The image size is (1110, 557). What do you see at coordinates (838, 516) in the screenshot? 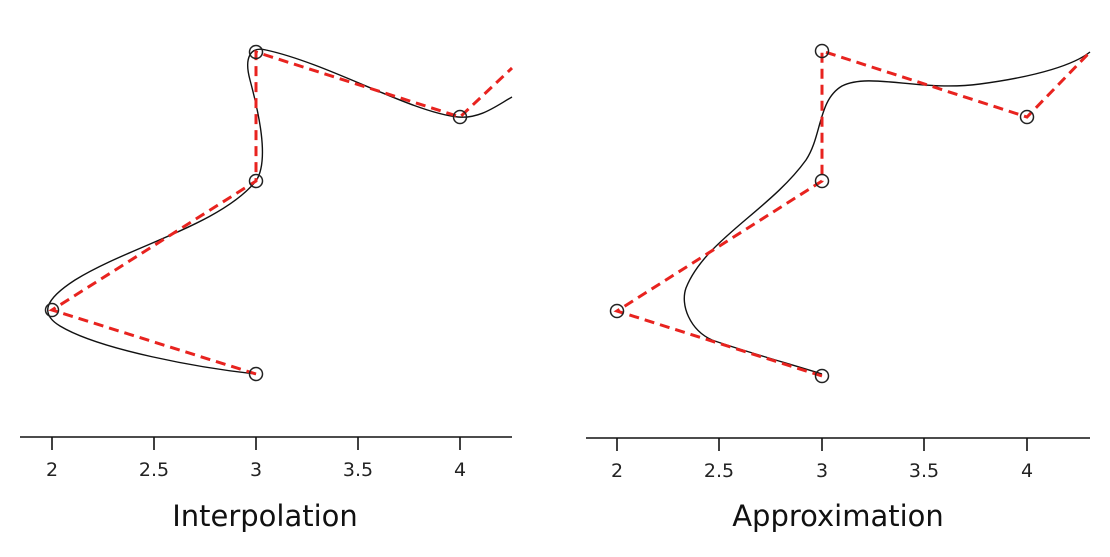
I see `panel-title: Approximation` at bounding box center [838, 516].